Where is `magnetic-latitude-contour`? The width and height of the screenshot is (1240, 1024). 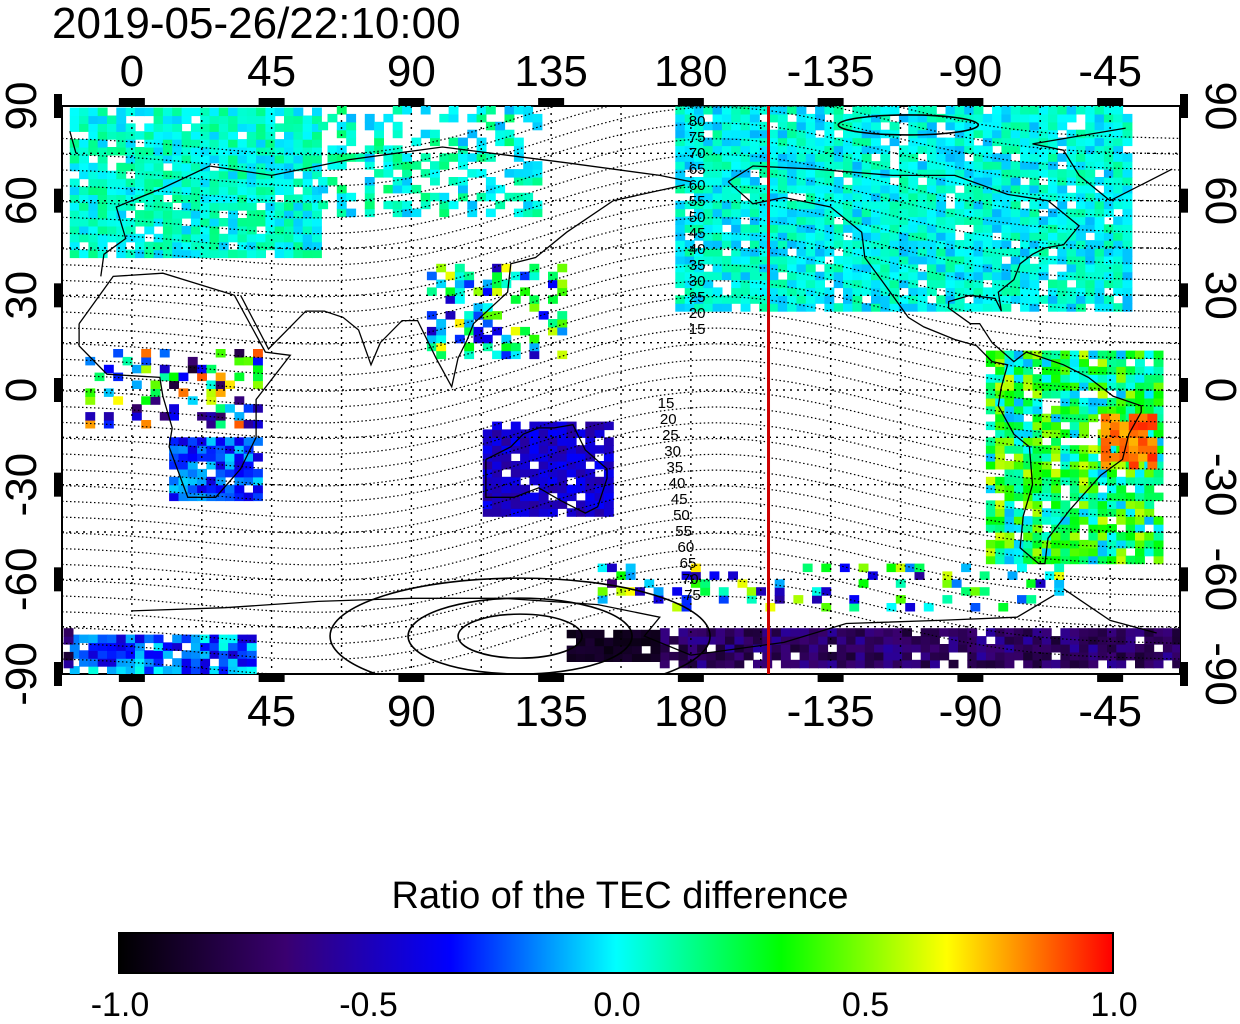 magnetic-latitude-contour is located at coordinates (621, 131).